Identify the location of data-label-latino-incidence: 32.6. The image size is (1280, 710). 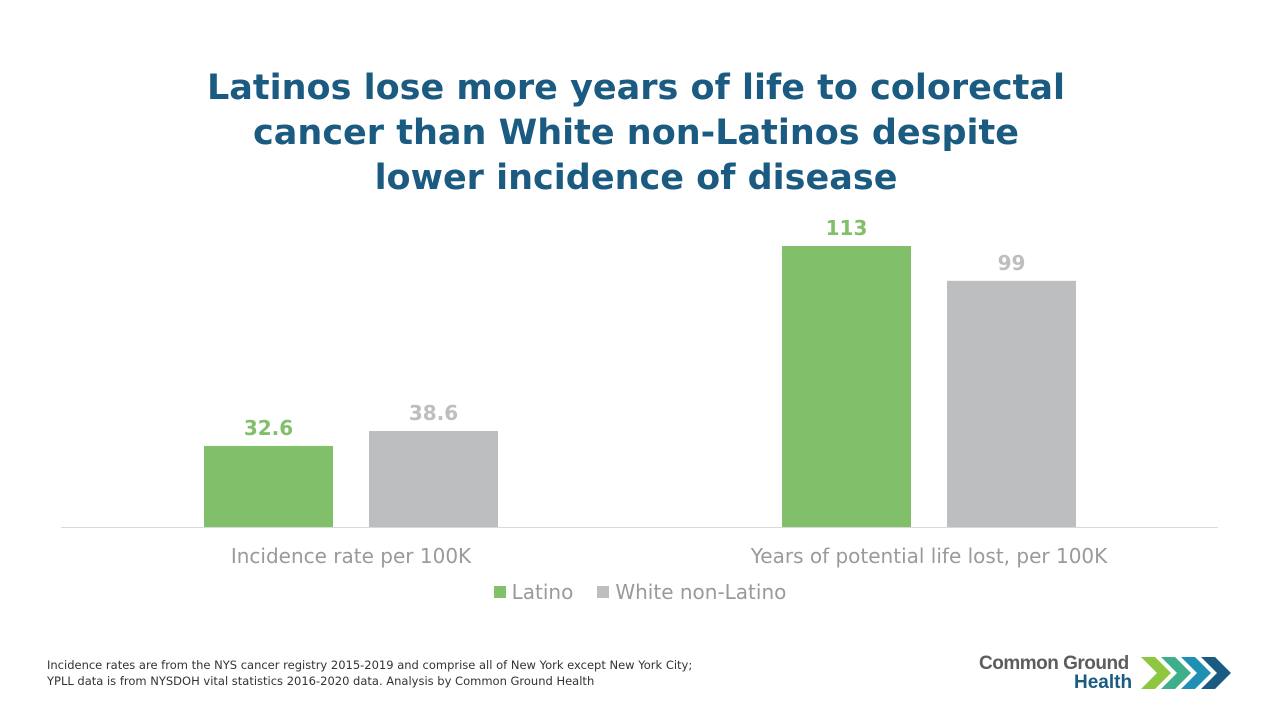
(268, 428).